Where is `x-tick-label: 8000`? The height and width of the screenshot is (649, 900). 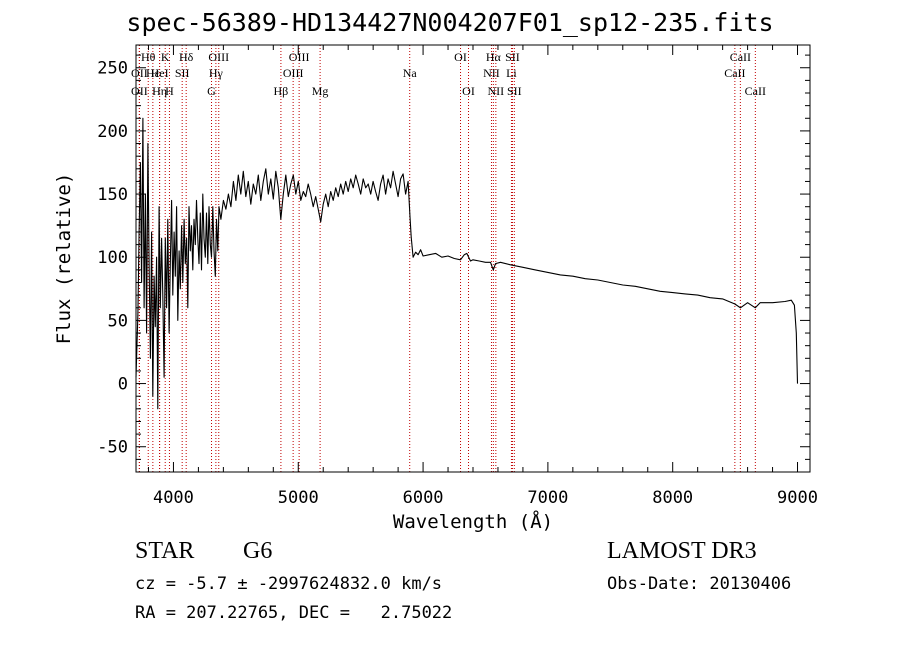
x-tick-label: 8000 is located at coordinates (672, 498).